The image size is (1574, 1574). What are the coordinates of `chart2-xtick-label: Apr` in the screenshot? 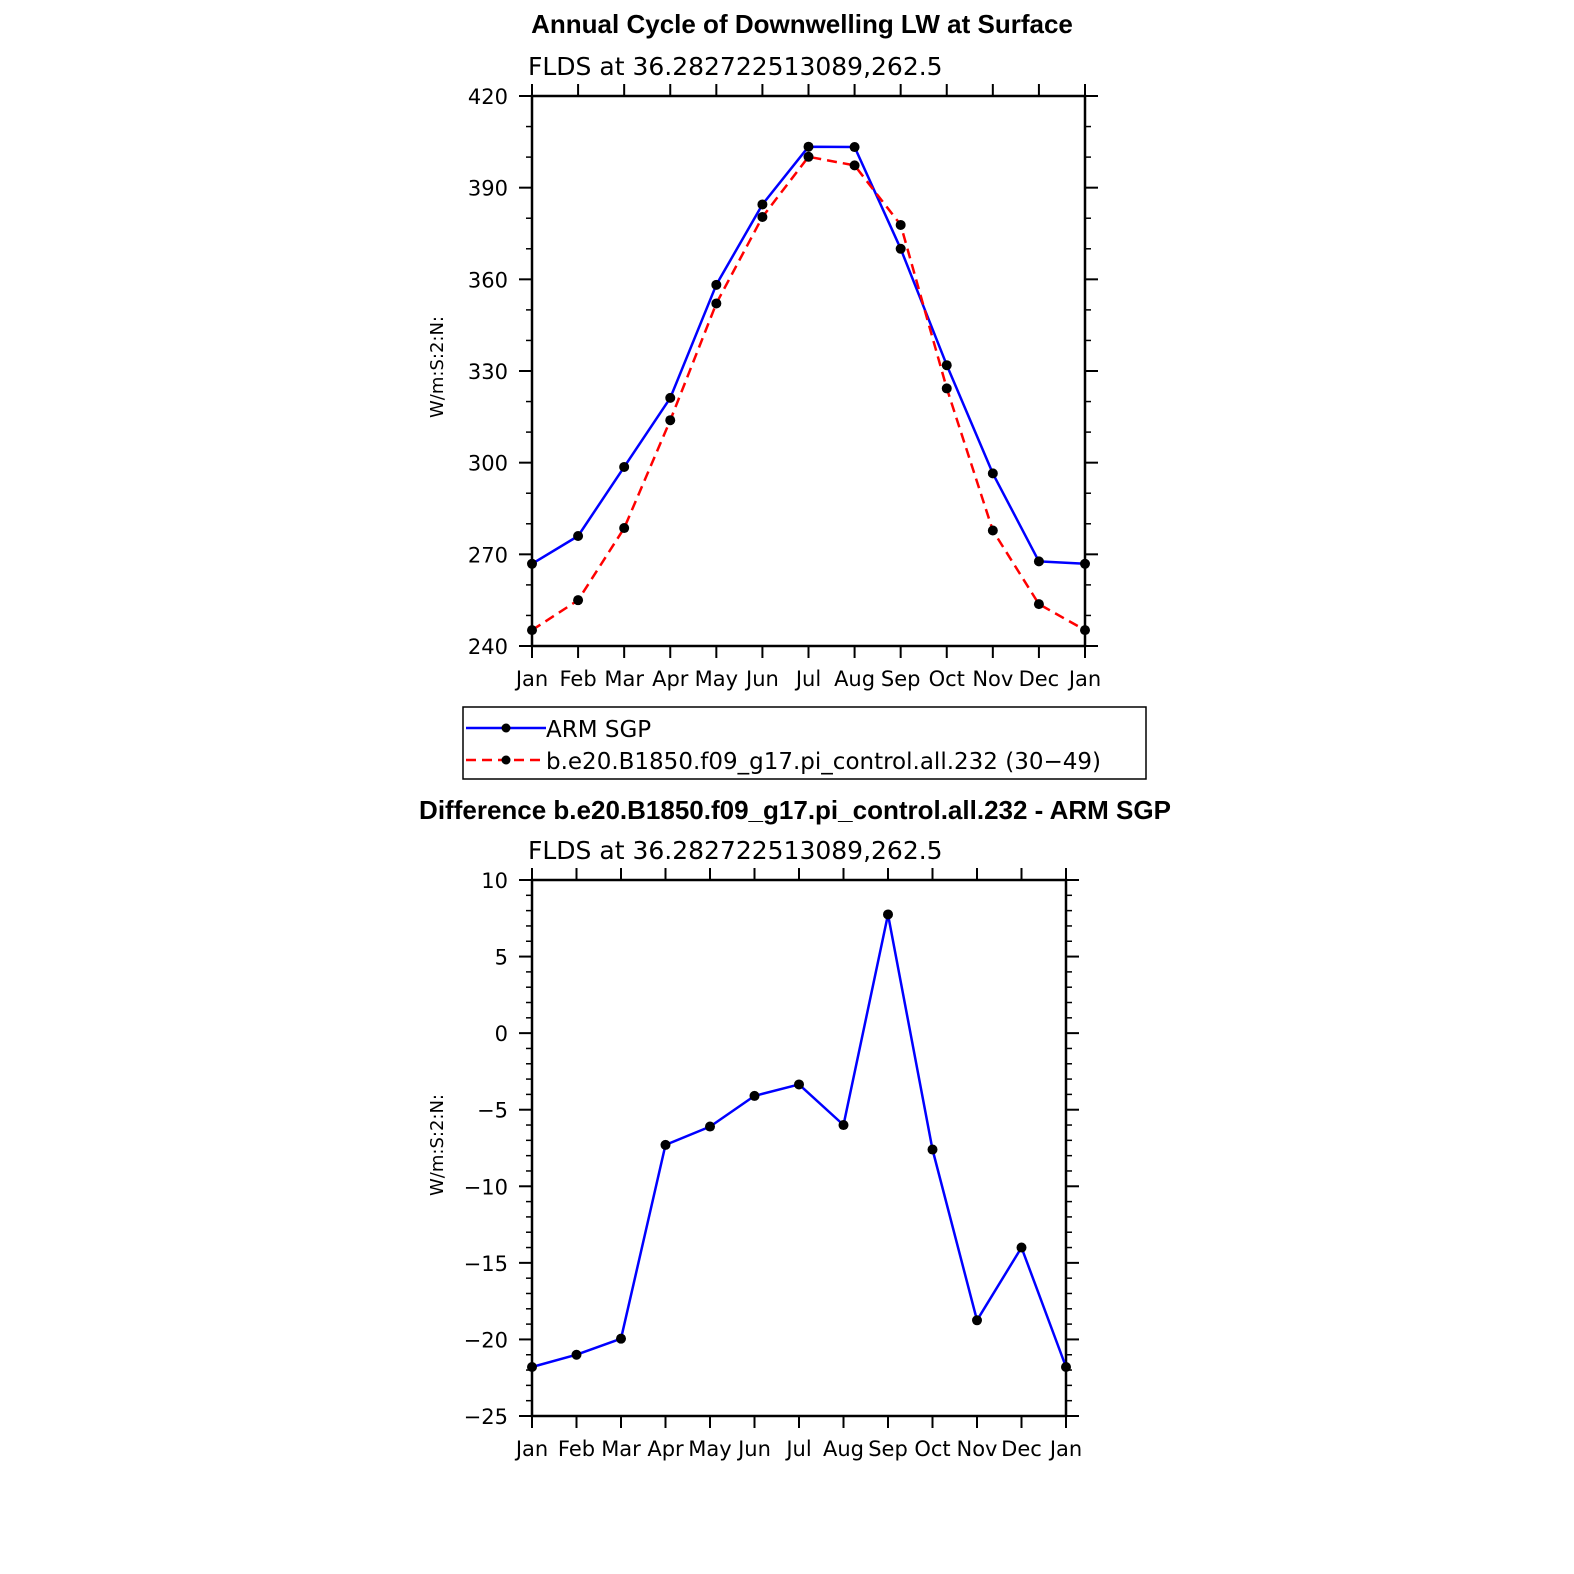 It's located at (665, 1449).